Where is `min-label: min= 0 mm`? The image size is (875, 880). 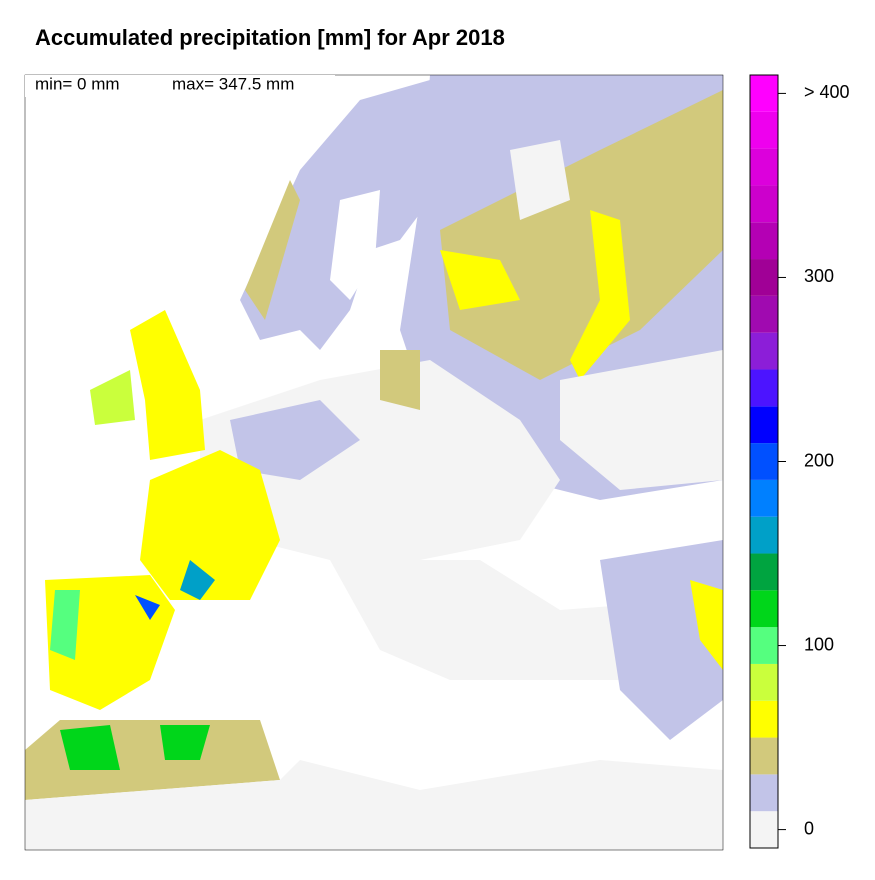 min-label: min= 0 mm is located at coordinates (77, 83).